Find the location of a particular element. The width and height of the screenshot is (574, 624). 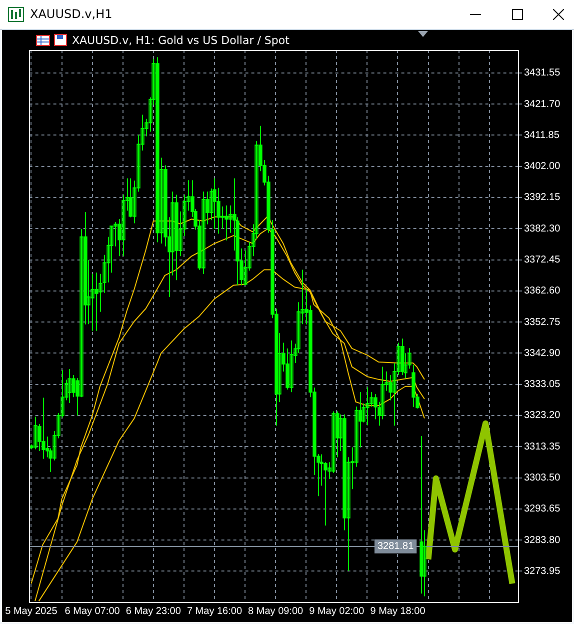

x-tick-label: 8 May 09:00 is located at coordinates (276, 611).